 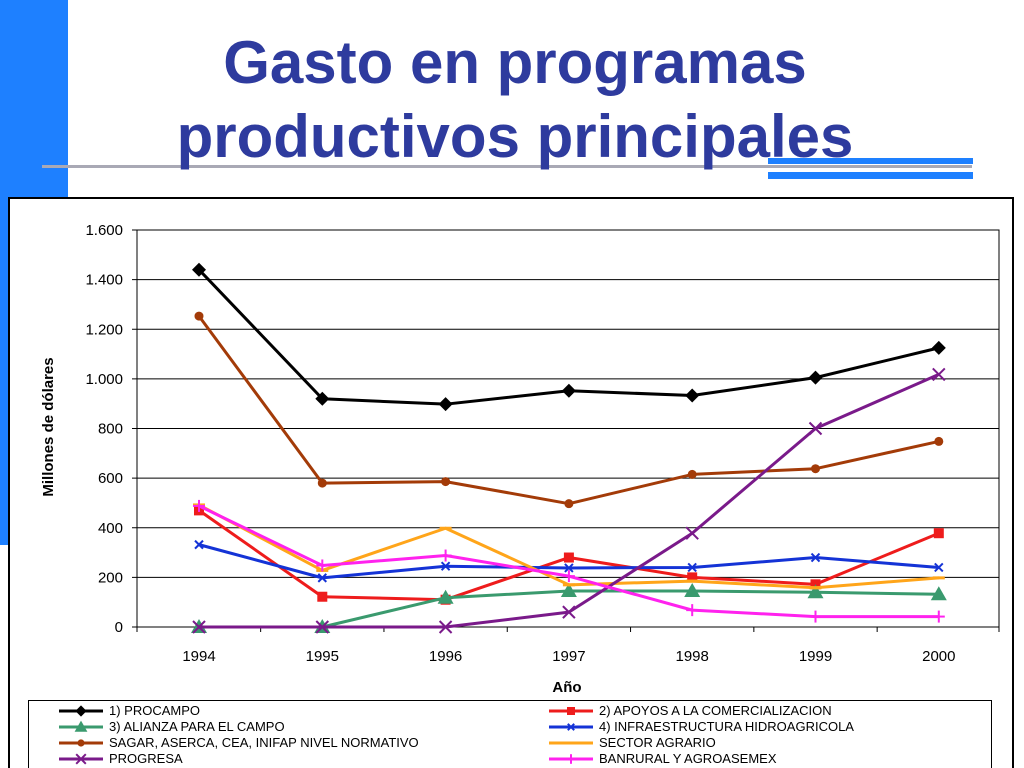 What do you see at coordinates (568, 646) in the screenshot?
I see `x-axis-ticks: 1994 1995 1996 1997 1998 1999 2000` at bounding box center [568, 646].